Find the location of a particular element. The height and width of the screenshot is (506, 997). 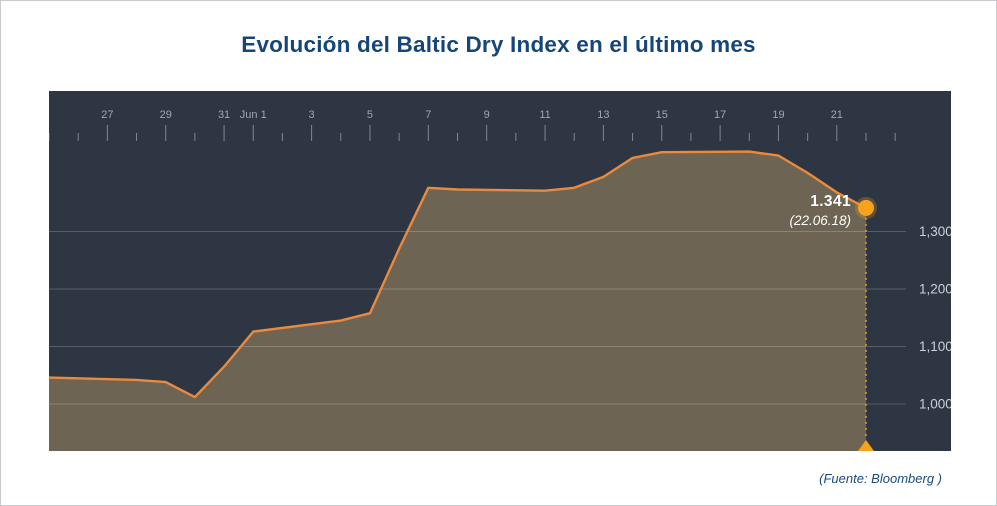

x-axis-label: 7 is located at coordinates (428, 115).